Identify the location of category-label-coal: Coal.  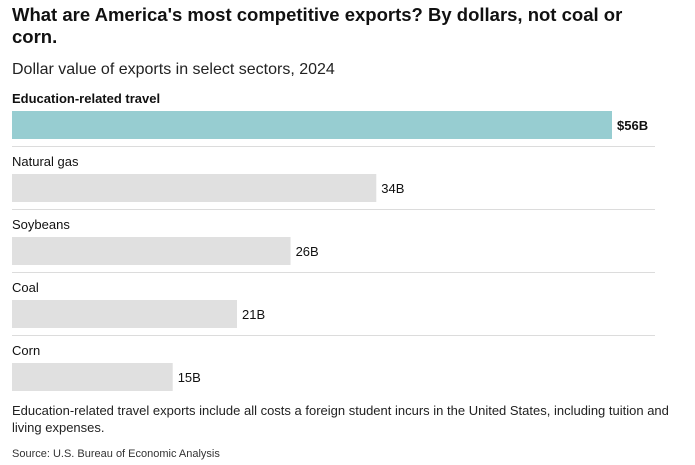
(25, 287).